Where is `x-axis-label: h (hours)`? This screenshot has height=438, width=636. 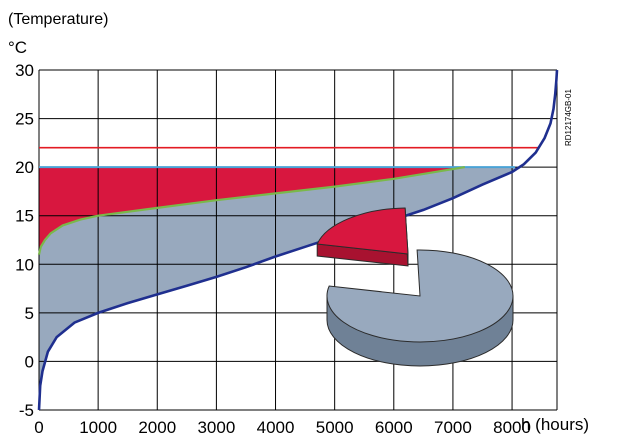
x-axis-label: h (hours) is located at coordinates (555, 424).